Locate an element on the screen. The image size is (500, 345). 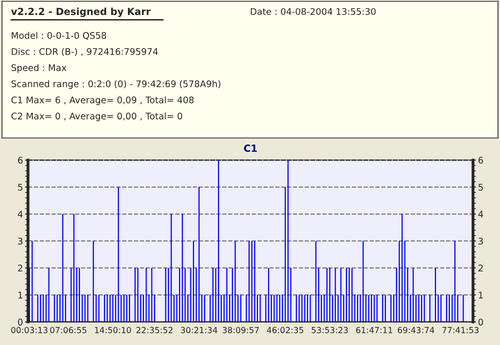
y-tick-label: 0 is located at coordinates (20, 322).